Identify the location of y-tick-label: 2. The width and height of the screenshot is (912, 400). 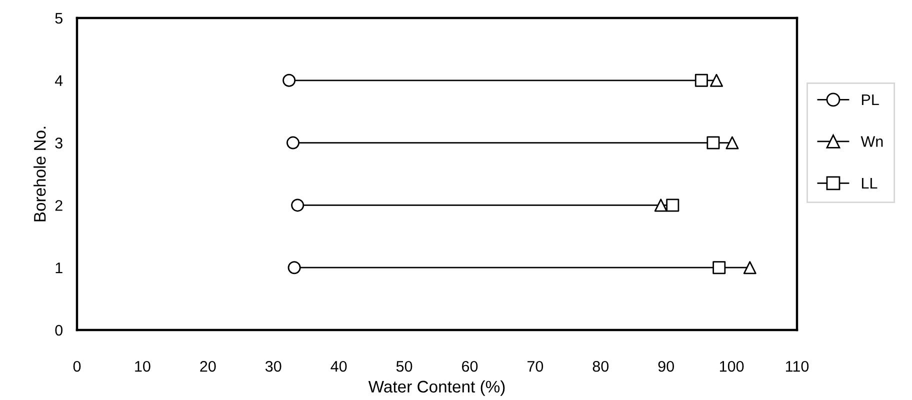
(58, 205).